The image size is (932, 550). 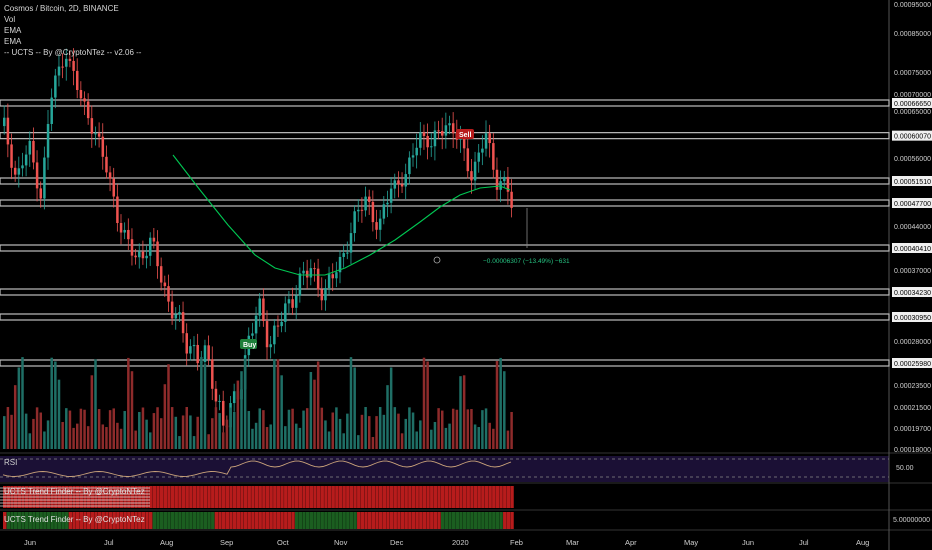 What do you see at coordinates (912, 204) in the screenshot?
I see `y-tick-label: 0.00047700` at bounding box center [912, 204].